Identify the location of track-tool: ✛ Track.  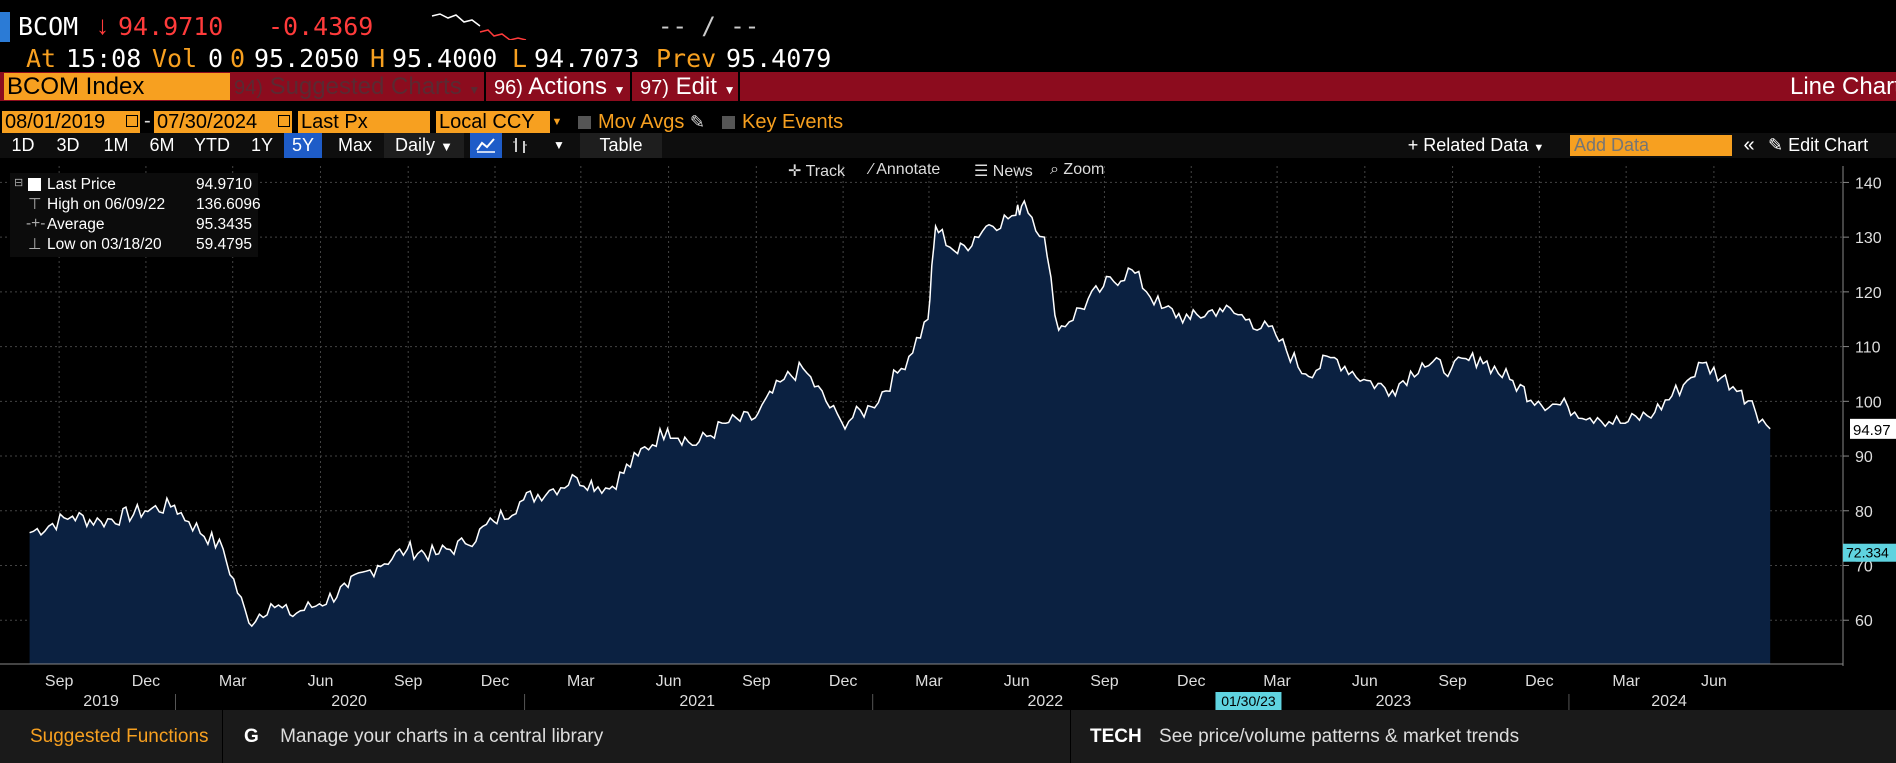
(816, 171).